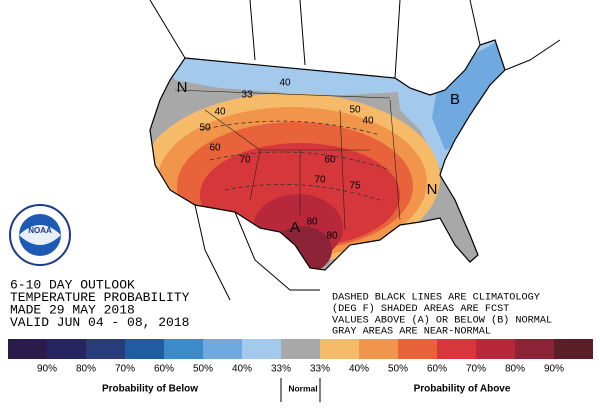  I want to click on legend-group: Normal, so click(302, 388).